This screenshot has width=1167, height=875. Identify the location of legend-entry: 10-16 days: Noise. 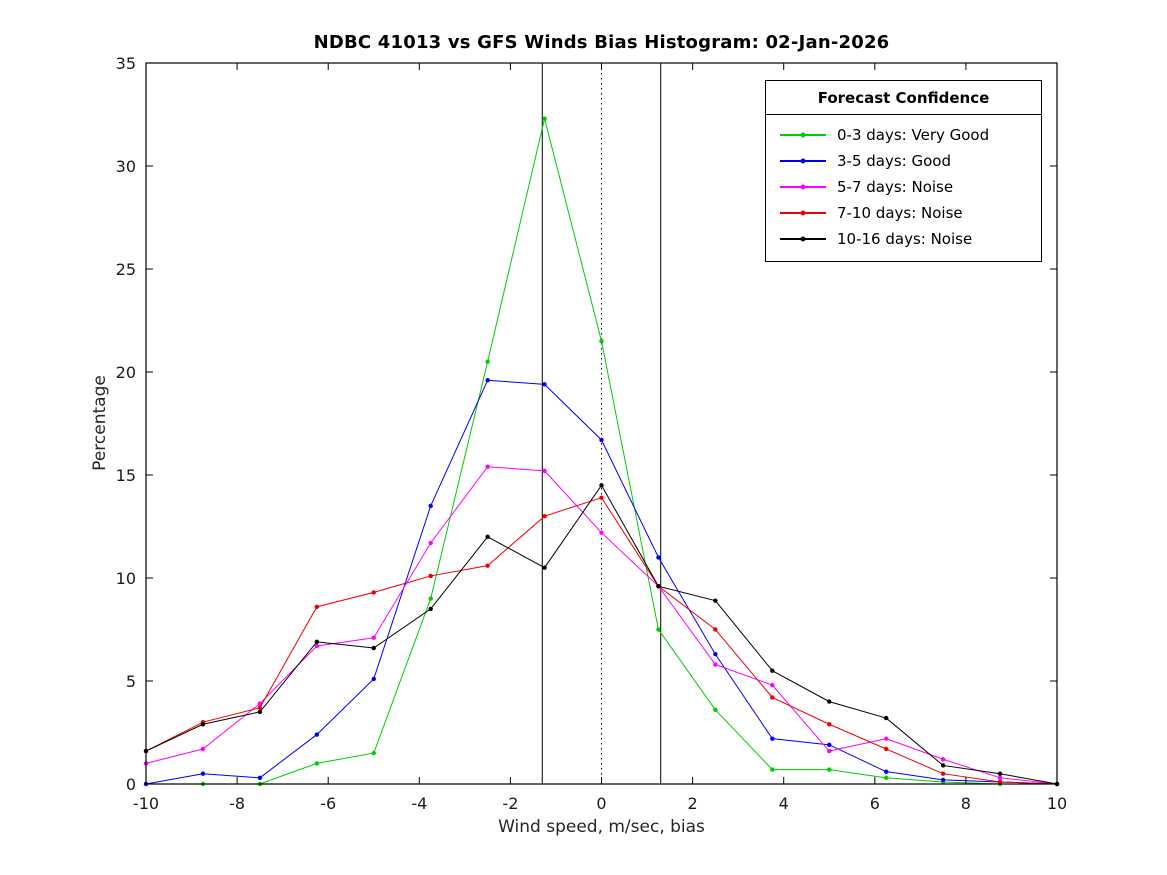
(903, 239).